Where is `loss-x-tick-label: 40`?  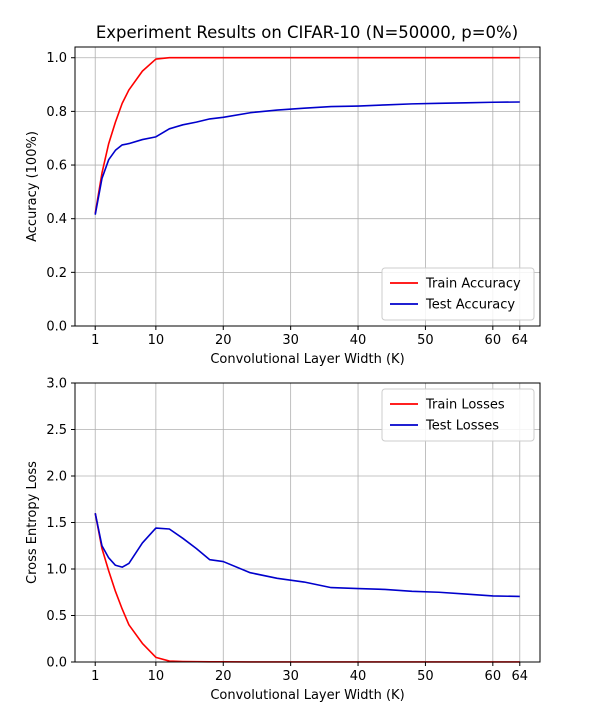
loss-x-tick-label: 40 is located at coordinates (358, 676).